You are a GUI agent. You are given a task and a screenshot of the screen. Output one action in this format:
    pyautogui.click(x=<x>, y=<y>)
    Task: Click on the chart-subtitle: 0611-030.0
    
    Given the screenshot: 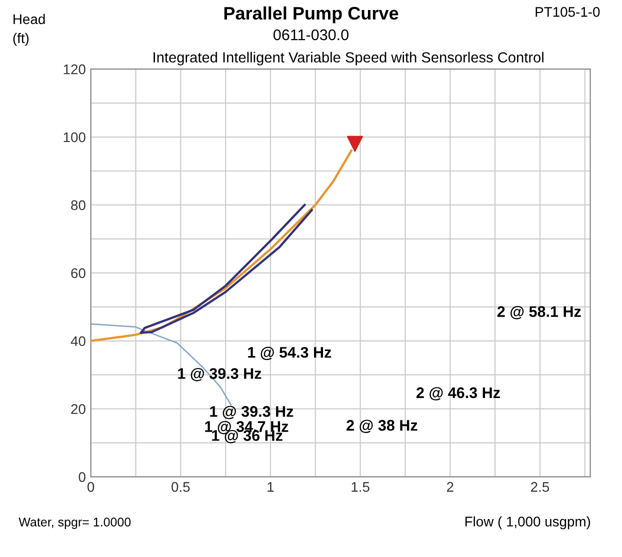 What is the action you would take?
    pyautogui.click(x=311, y=34)
    